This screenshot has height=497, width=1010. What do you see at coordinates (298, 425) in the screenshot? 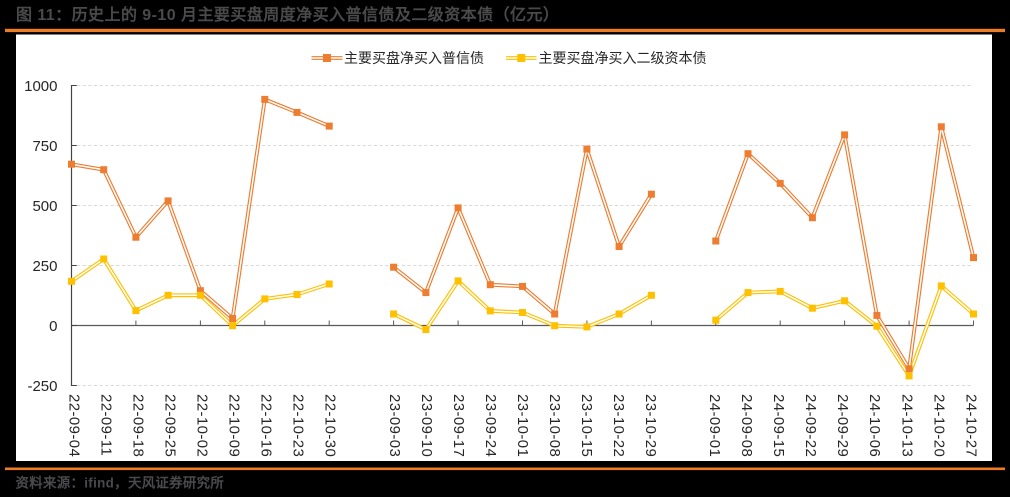
I see `svg-text: 22-10-23` at bounding box center [298, 425].